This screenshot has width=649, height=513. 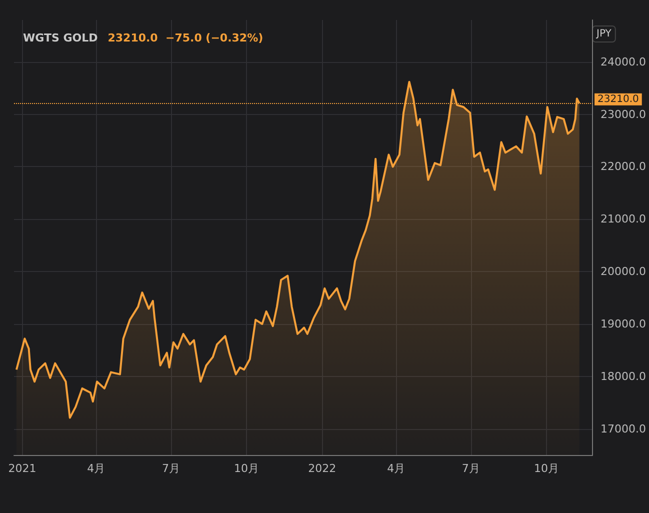 What do you see at coordinates (623, 61) in the screenshot?
I see `y-tick-label: 24000.0` at bounding box center [623, 61].